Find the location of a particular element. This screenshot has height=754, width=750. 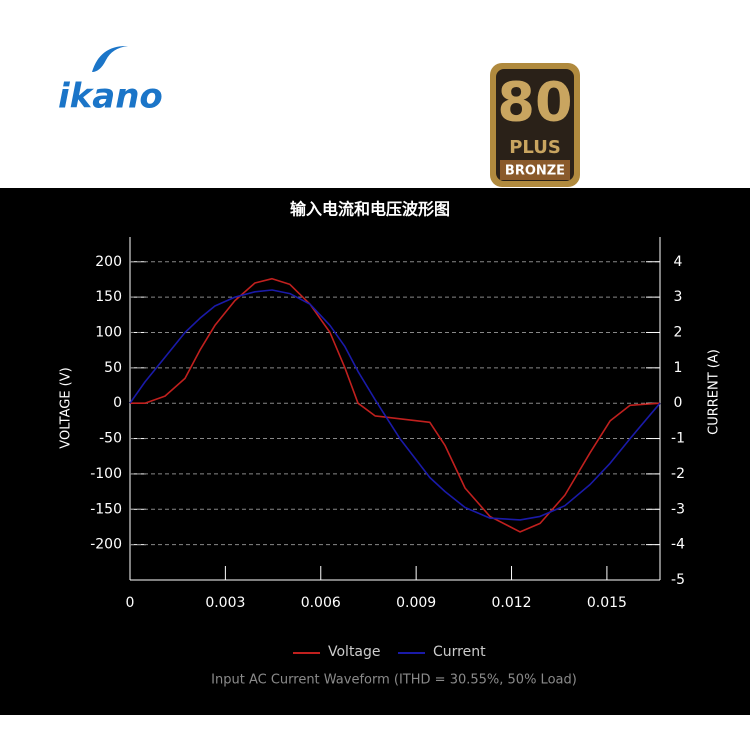

logo: ikano is located at coordinates (110, 97).